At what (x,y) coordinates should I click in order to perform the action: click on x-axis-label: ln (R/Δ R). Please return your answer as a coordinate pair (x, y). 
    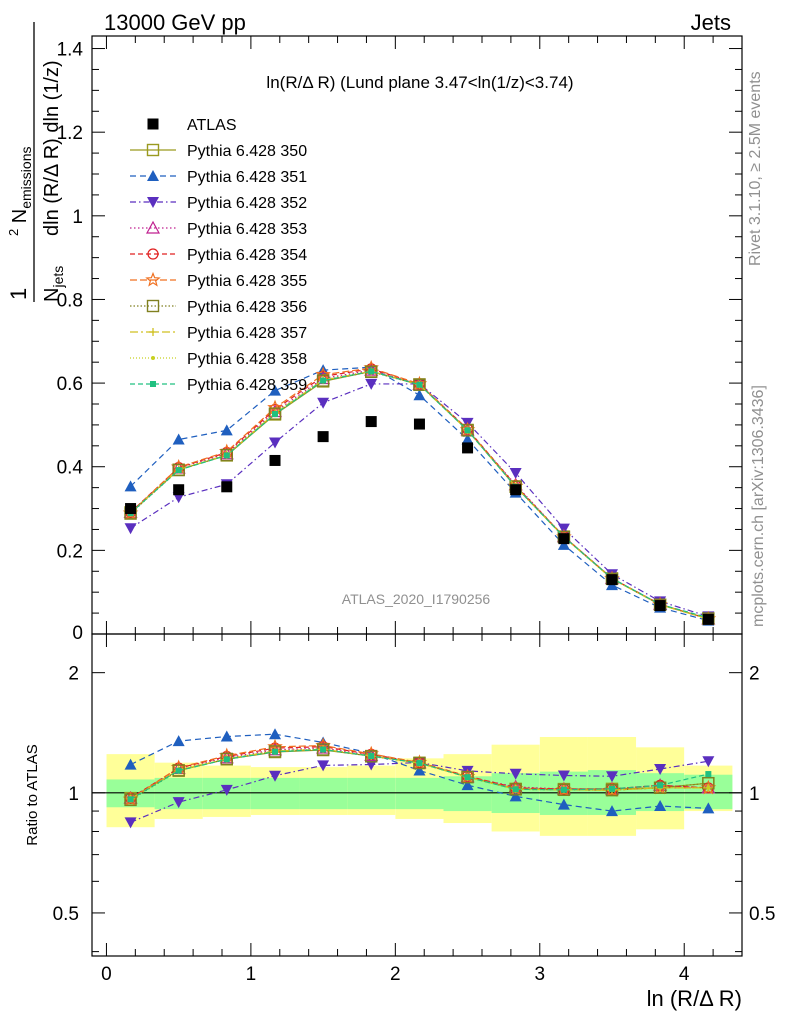
    Looking at the image, I should click on (694, 998).